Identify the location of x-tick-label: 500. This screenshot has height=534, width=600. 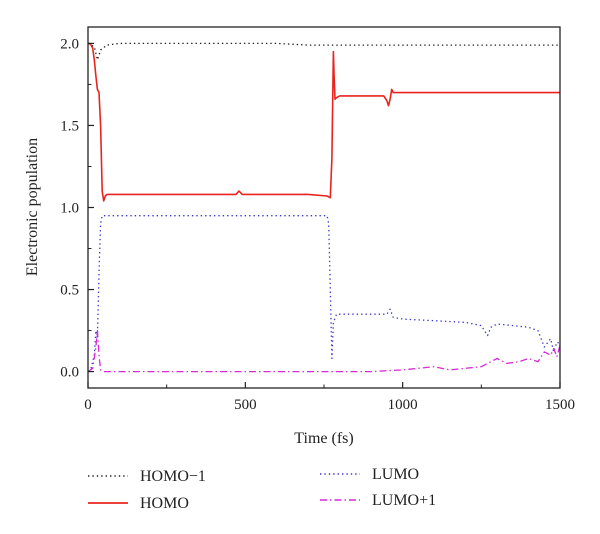
(245, 405).